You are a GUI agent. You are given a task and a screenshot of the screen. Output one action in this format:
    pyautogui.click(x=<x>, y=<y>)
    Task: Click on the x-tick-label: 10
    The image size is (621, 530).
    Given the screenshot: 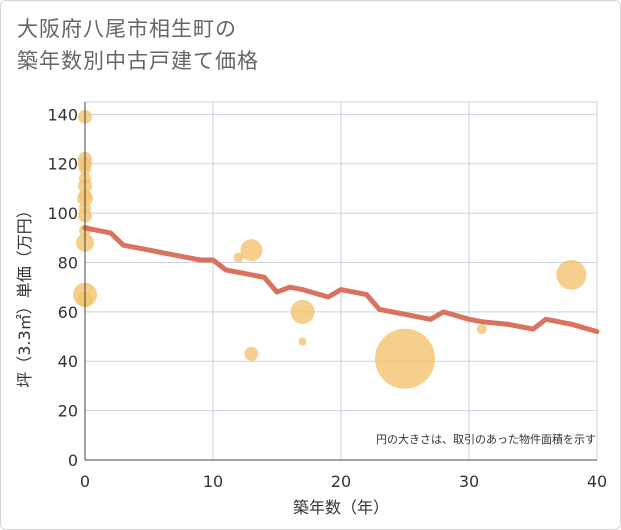 What is the action you would take?
    pyautogui.click(x=213, y=481)
    